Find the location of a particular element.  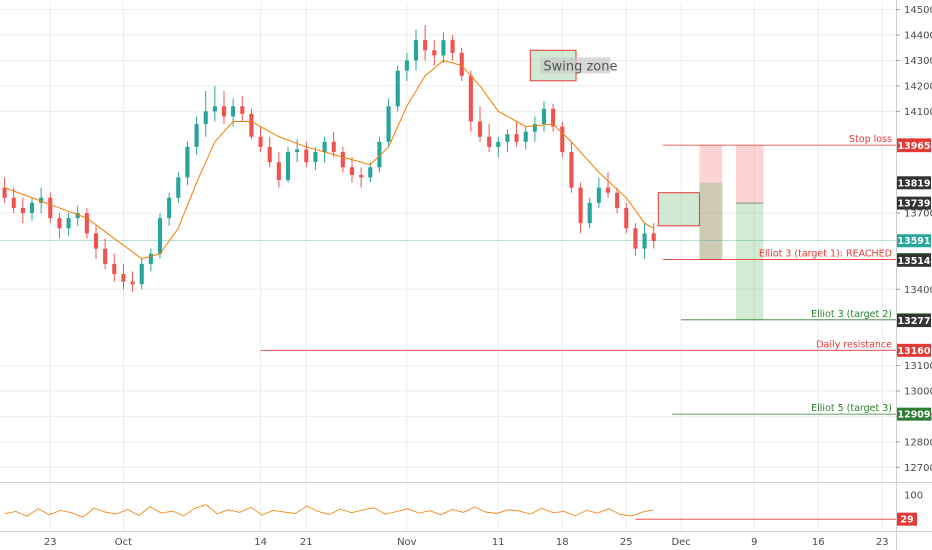

level-label: Elliot 5 (target 3) is located at coordinates (851, 408).